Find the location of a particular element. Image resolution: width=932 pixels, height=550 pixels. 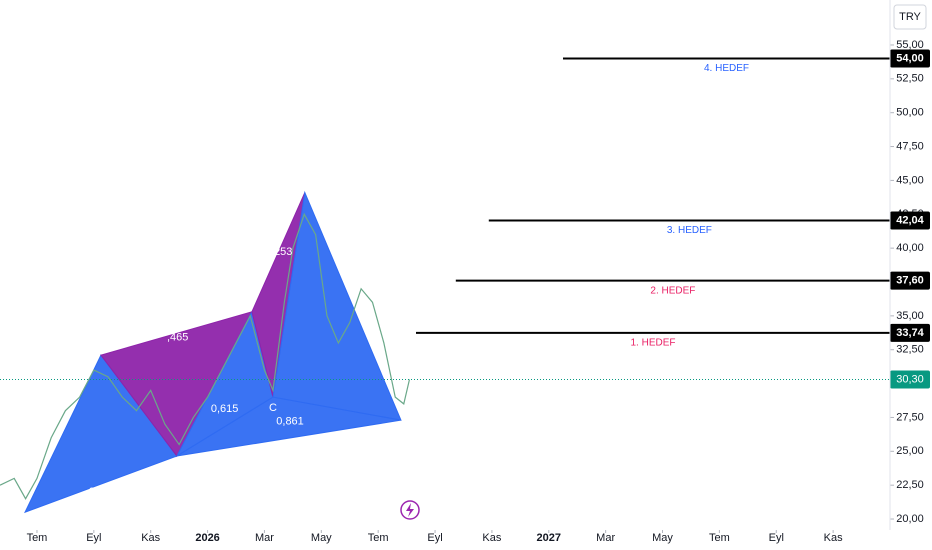

target-value-label: 33,74 is located at coordinates (910, 333).